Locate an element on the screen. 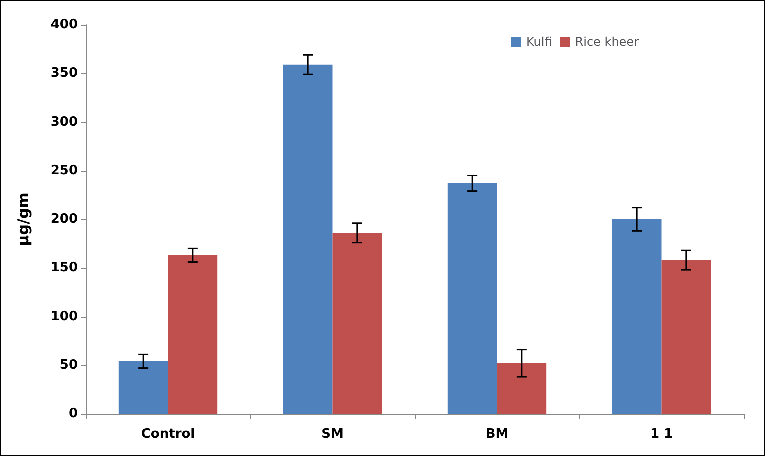 The width and height of the screenshot is (765, 456). x-tick-label: Control is located at coordinates (168, 434).